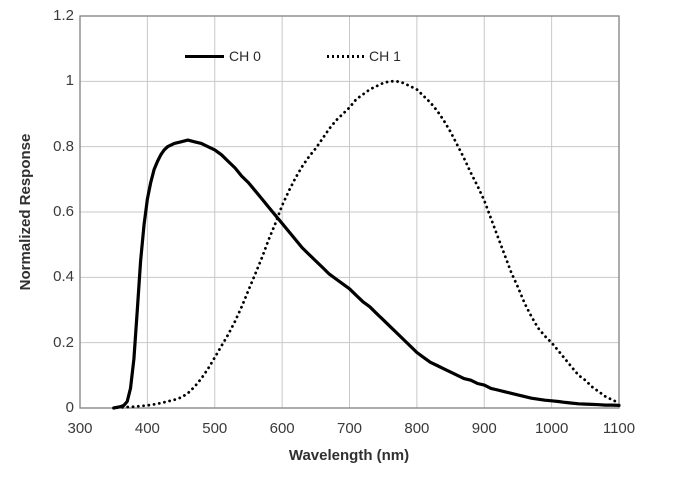 This screenshot has width=674, height=487. I want to click on y-tick-label: 1, so click(69, 81).